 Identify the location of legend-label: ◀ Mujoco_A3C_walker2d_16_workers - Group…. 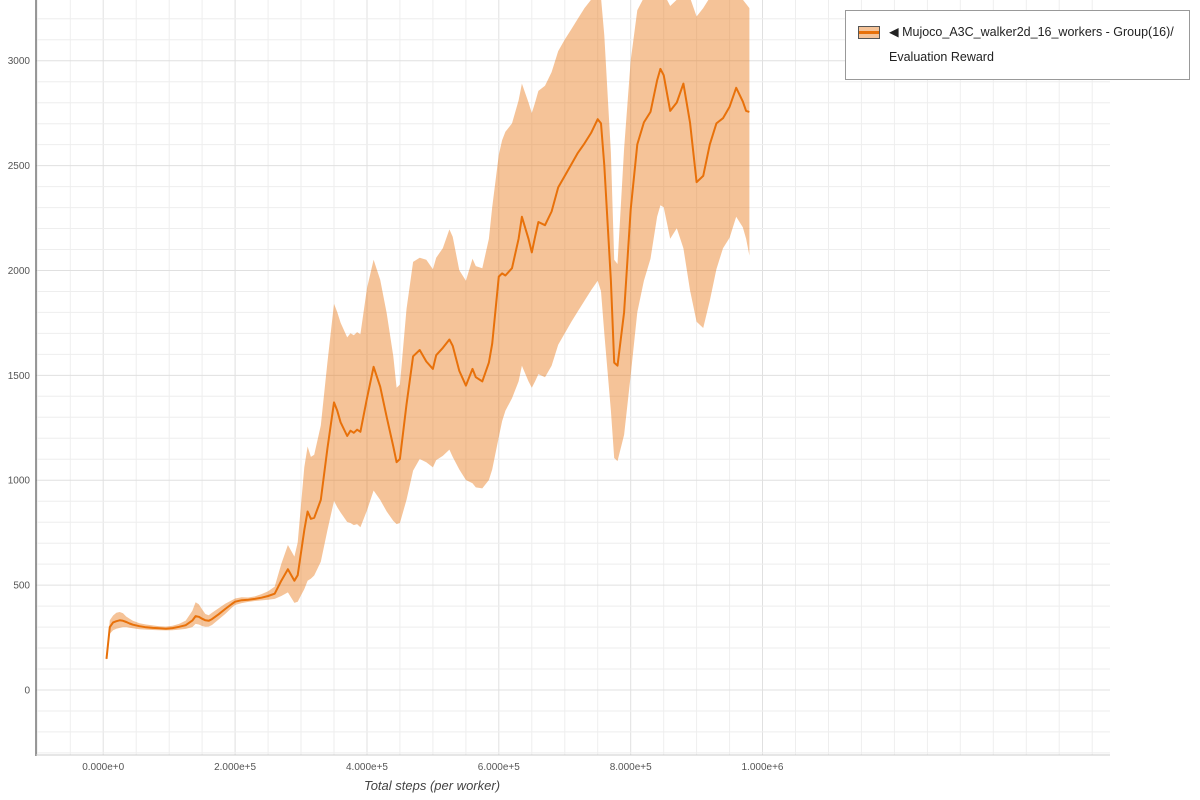
(1031, 44).